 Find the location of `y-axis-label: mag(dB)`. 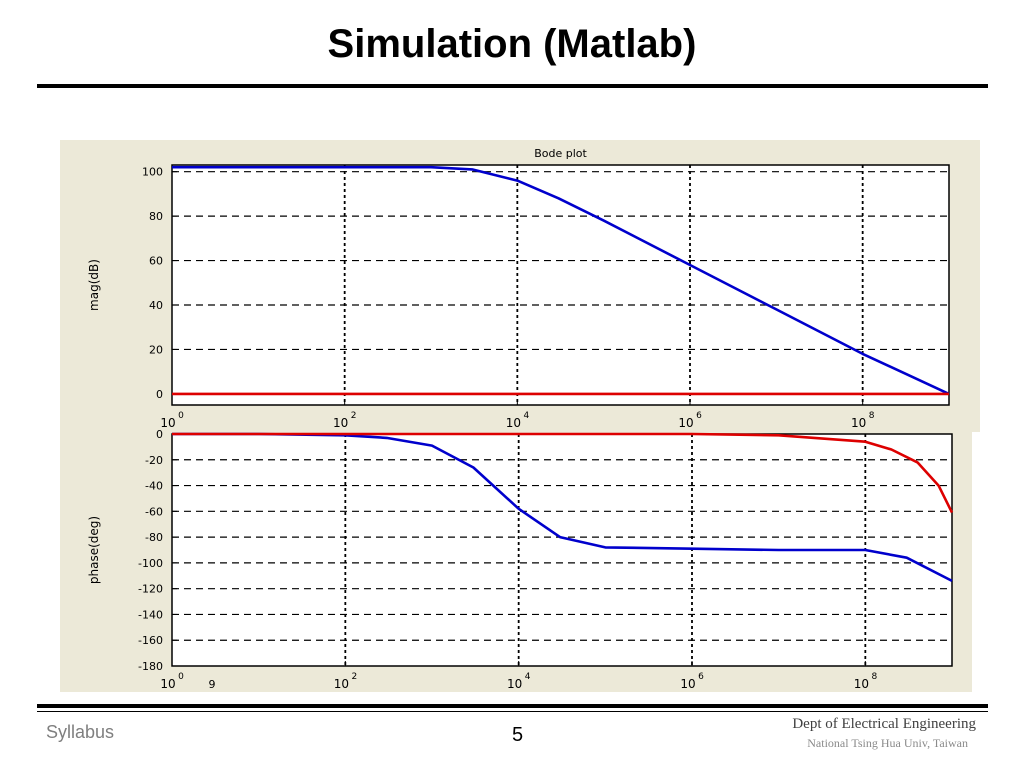

y-axis-label: mag(dB) is located at coordinates (94, 285).